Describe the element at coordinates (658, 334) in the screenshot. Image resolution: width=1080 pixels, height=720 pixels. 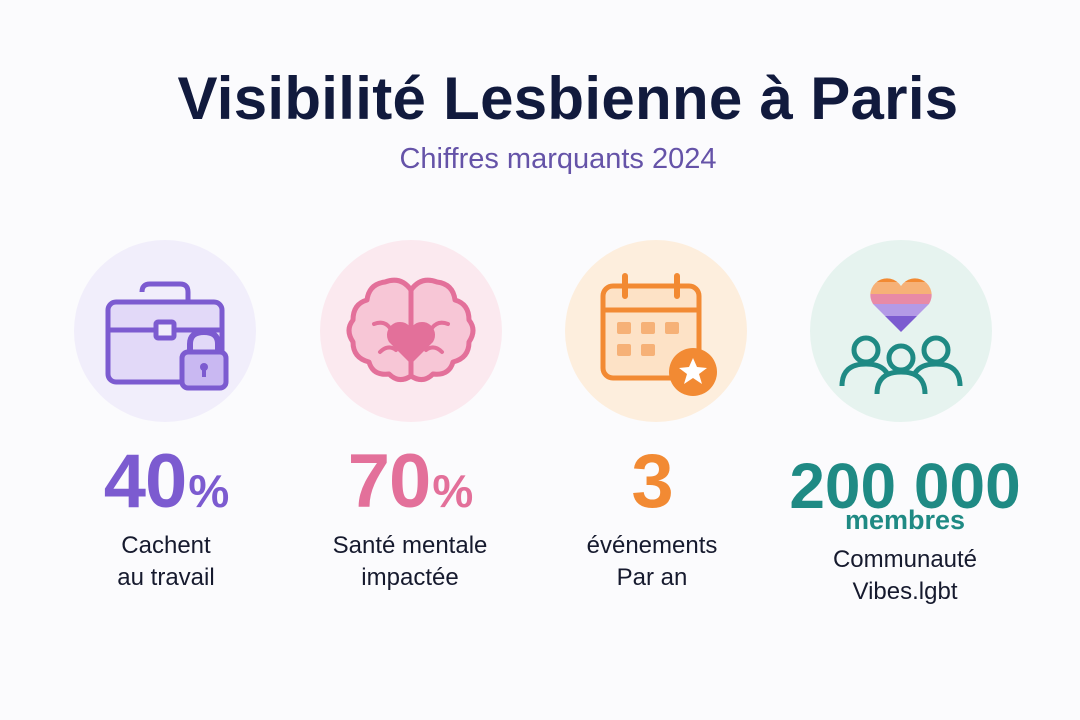
I see `calendar-star-icon` at that location.